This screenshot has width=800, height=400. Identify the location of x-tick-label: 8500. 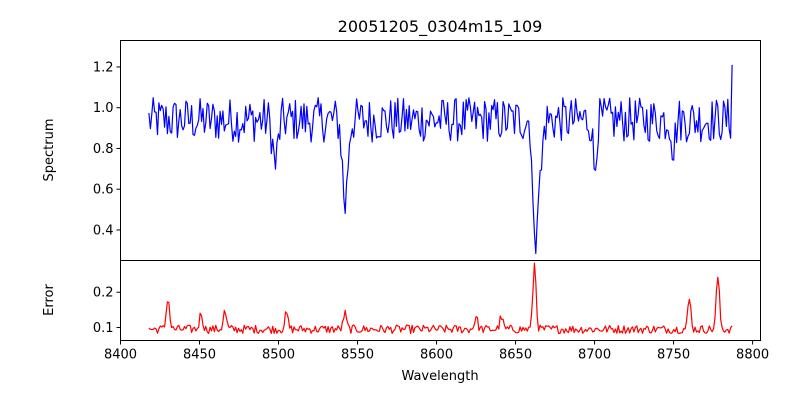
(278, 355).